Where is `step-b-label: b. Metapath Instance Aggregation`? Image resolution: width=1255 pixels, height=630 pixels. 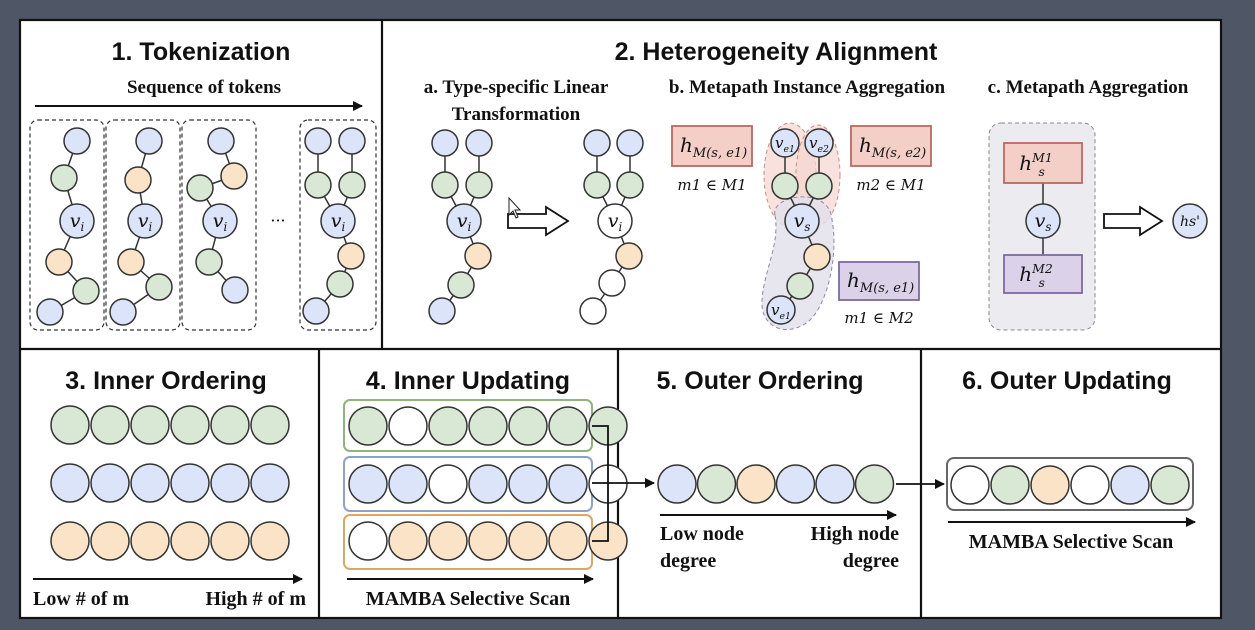 step-b-label: b. Metapath Instance Aggregation is located at coordinates (807, 87).